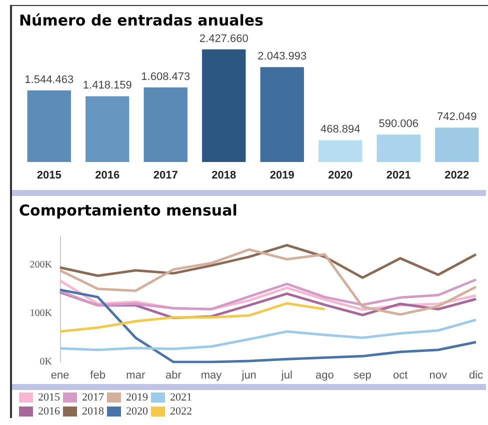 This screenshot has height=425, width=488. I want to click on data-label: 742.049, so click(456, 117).